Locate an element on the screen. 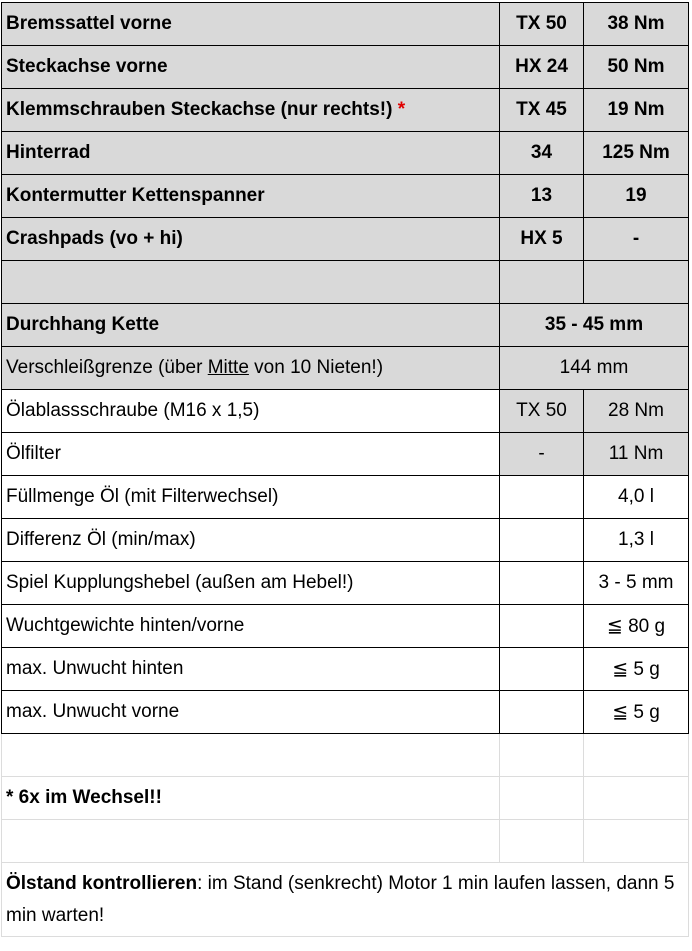 This screenshot has height=951, width=692. tool-cell: - is located at coordinates (541, 454).